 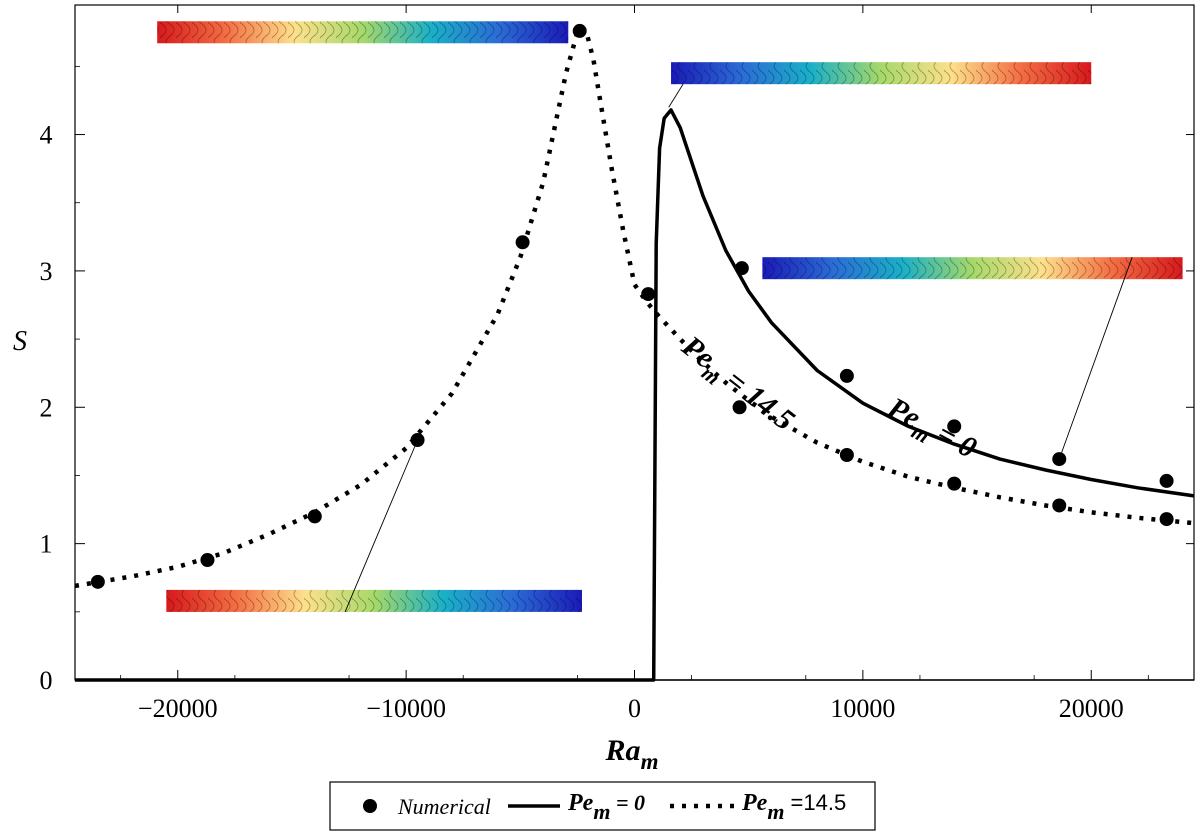 What do you see at coordinates (370, 806) in the screenshot?
I see `legend-marker-numerical` at bounding box center [370, 806].